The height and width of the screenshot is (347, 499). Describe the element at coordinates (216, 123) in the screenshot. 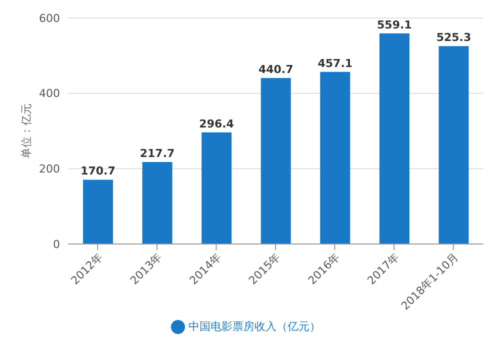

I see `data-label: 296.4` at that location.